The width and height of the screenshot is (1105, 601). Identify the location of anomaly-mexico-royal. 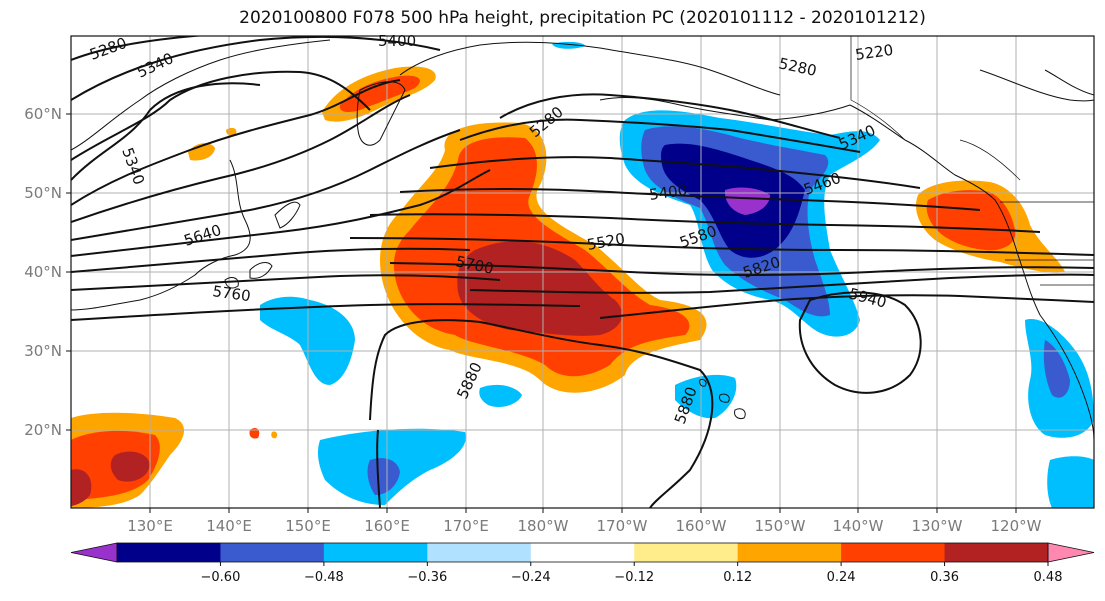
(1056, 369).